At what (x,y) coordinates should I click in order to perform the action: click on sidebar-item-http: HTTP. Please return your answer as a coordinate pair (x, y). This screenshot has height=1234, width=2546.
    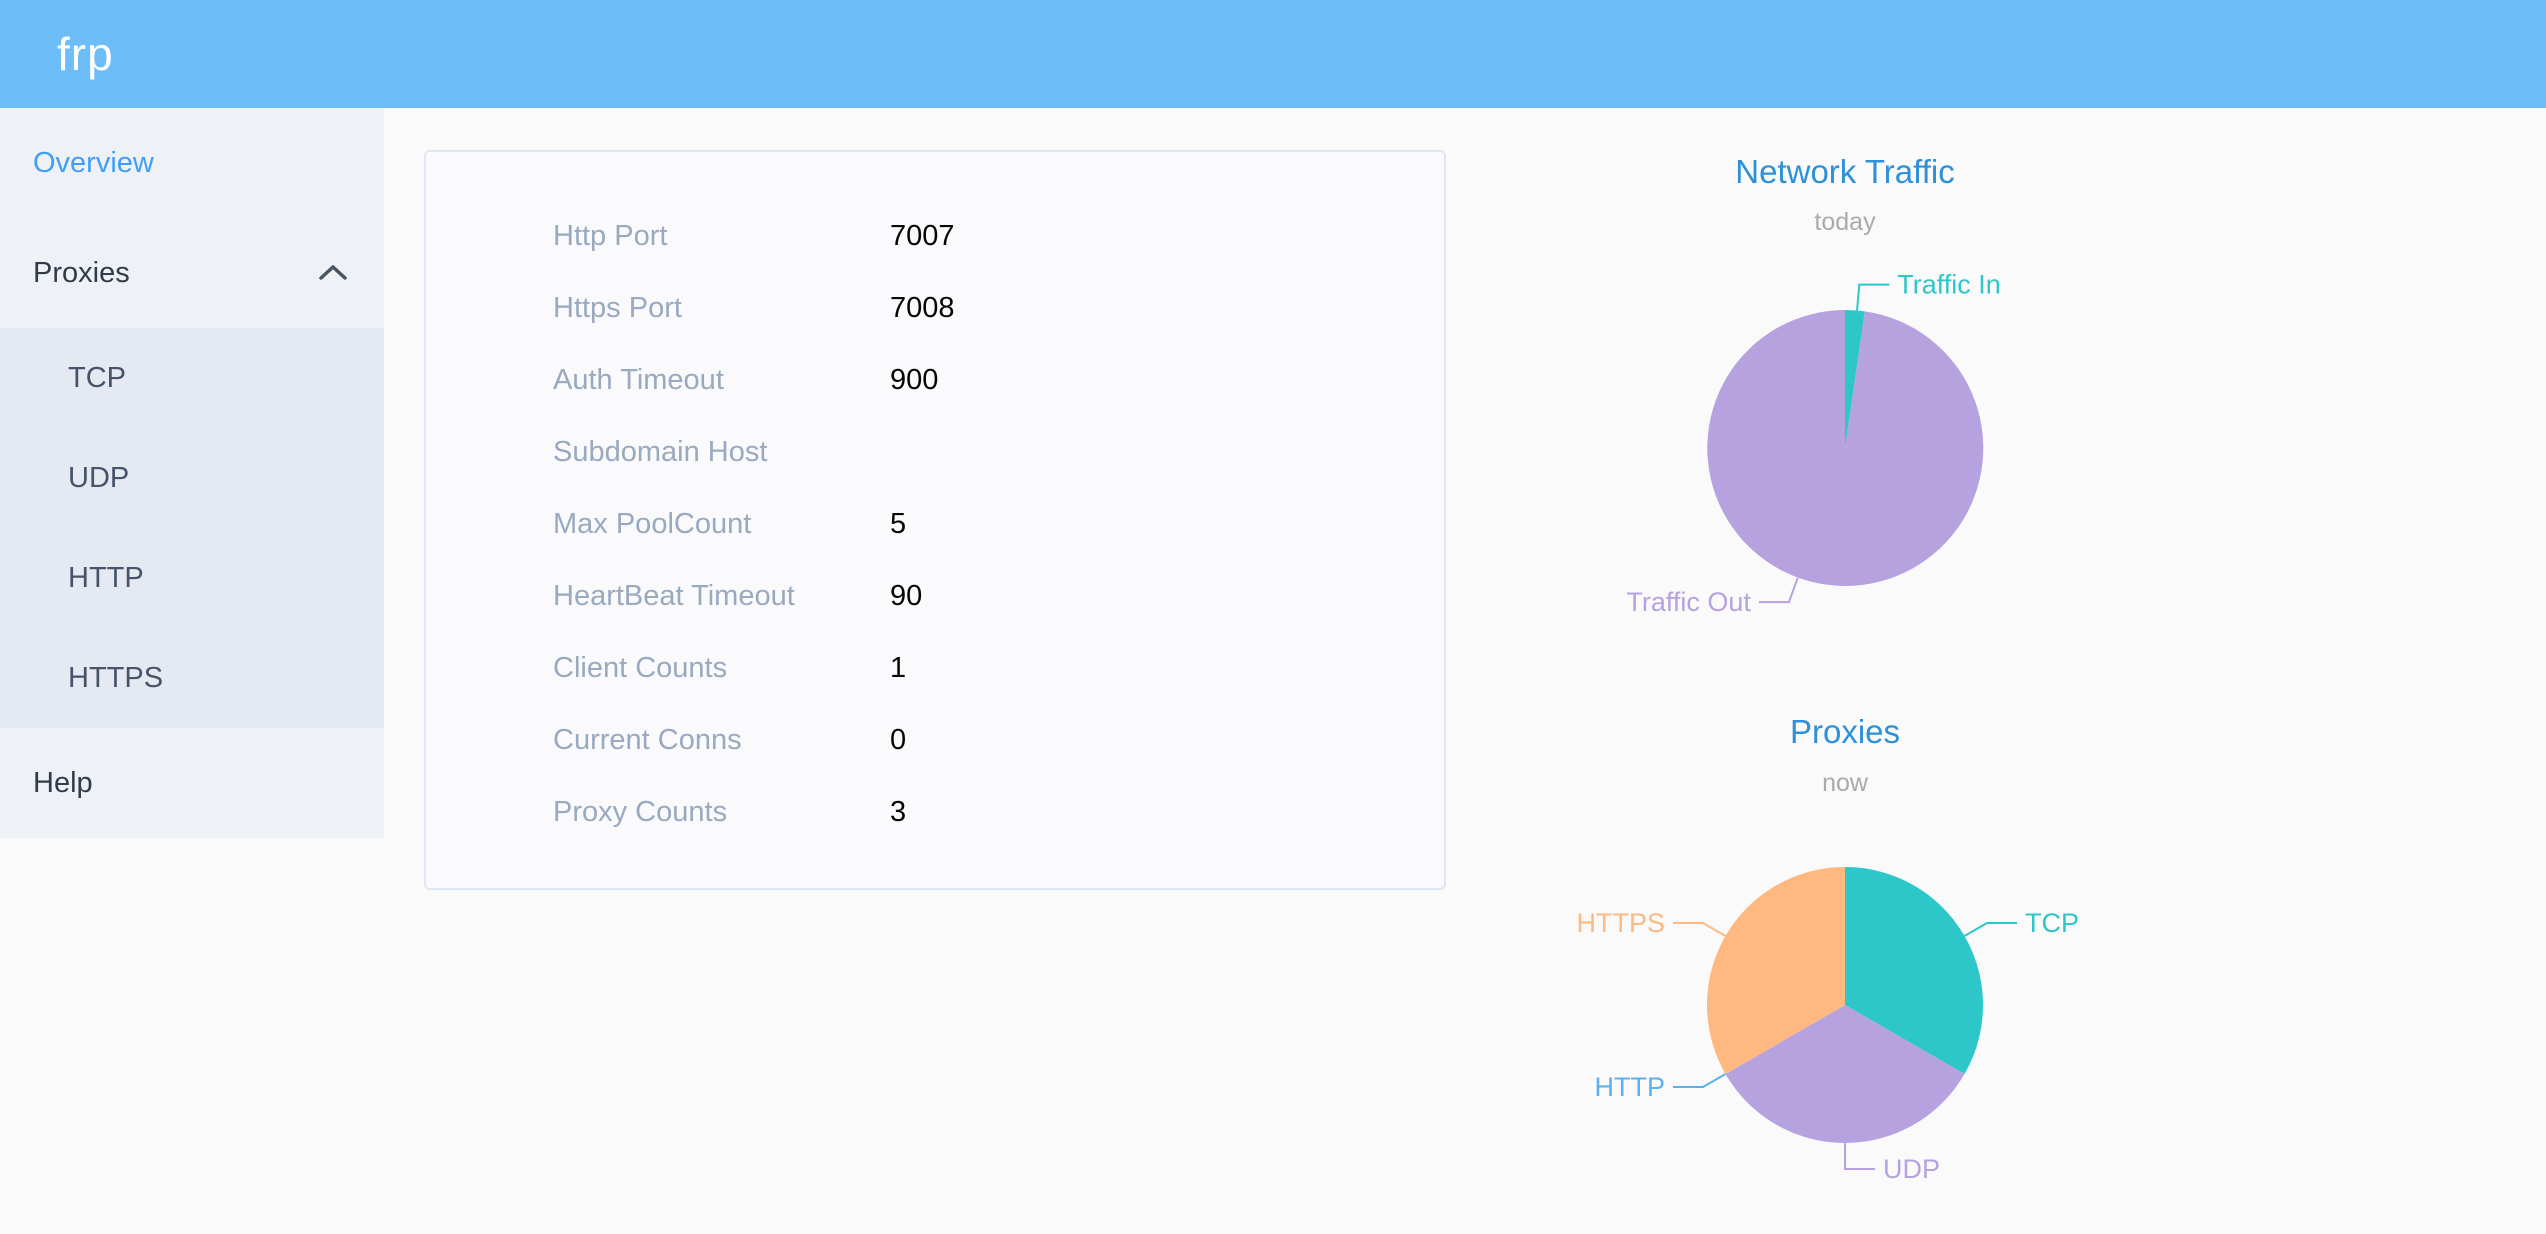
    Looking at the image, I should click on (192, 578).